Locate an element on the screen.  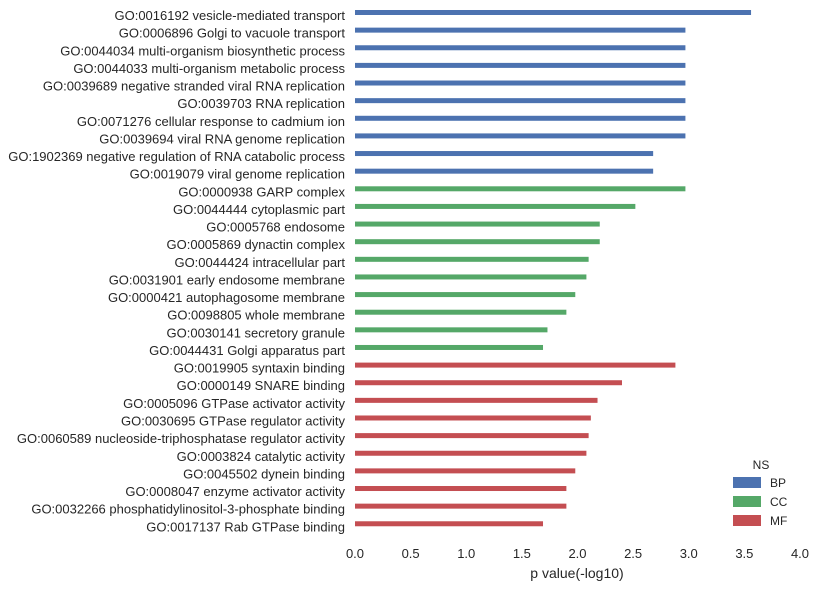
category-label: GO:0008047 enzyme activator activity is located at coordinates (235, 491).